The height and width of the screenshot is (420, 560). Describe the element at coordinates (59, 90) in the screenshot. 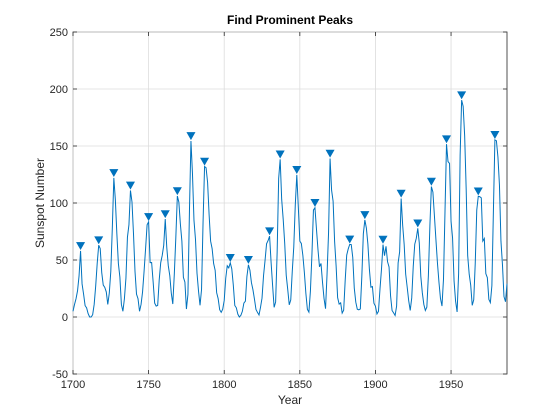

I see `y-tick-label: 200` at that location.